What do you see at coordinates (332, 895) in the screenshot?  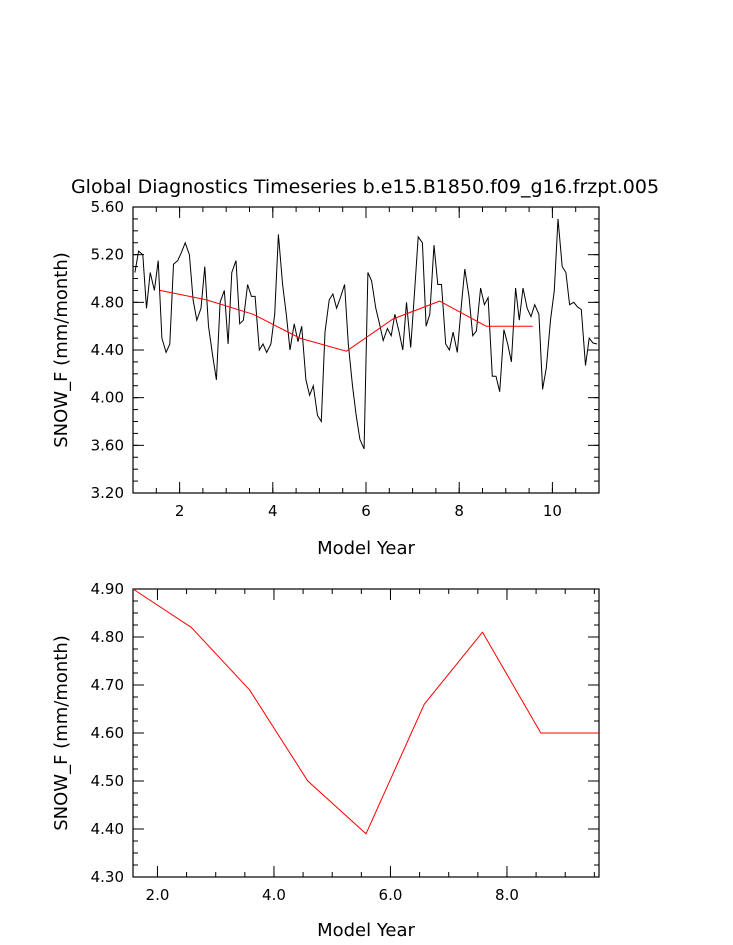 I see `x-tick-labels: 2.0 4.0 6.0 8.0` at bounding box center [332, 895].